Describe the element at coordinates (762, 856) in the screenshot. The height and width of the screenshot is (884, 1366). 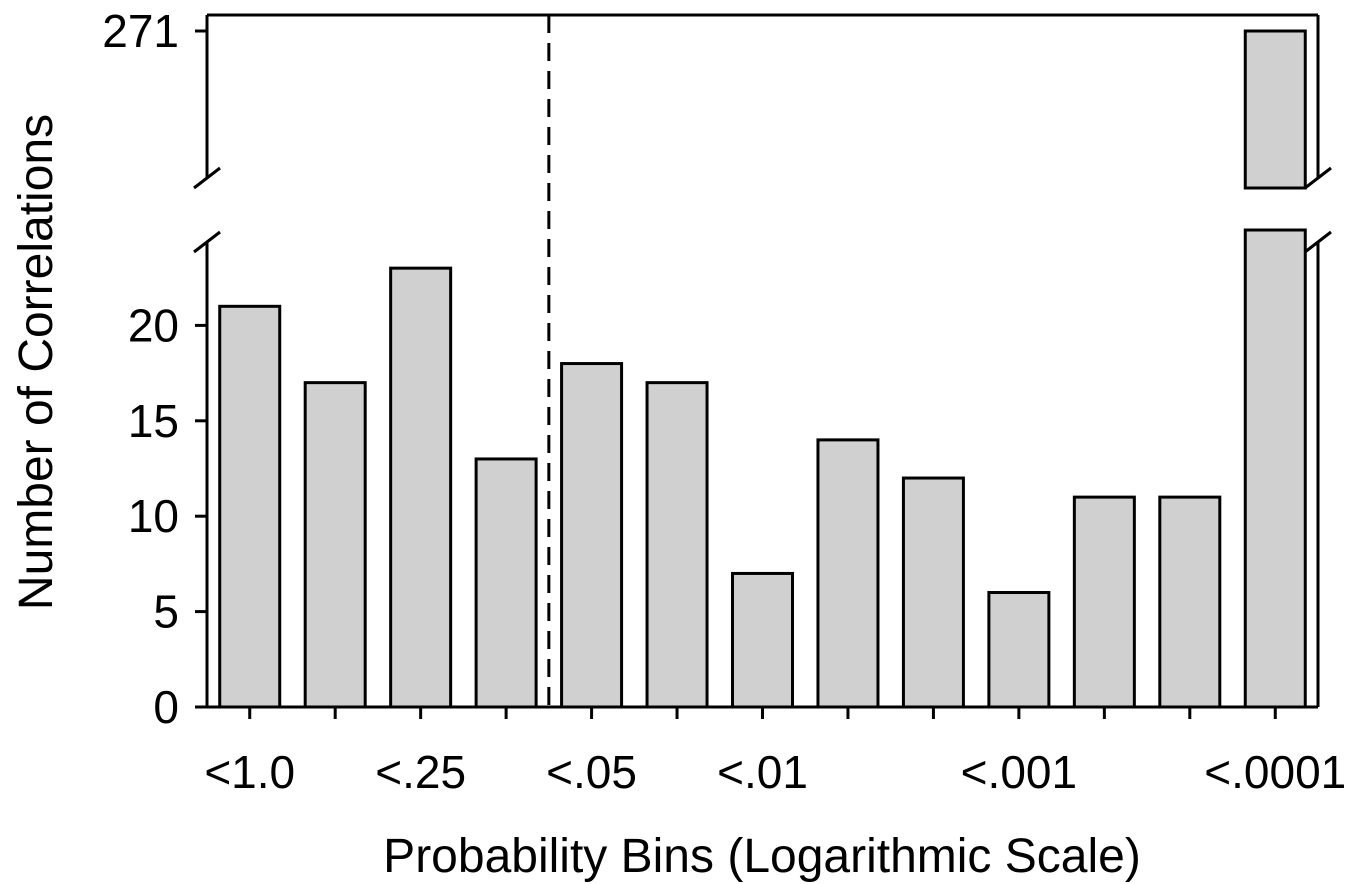
I see `x-axis-title: Probability Bins (Logarithmic Scale)` at that location.